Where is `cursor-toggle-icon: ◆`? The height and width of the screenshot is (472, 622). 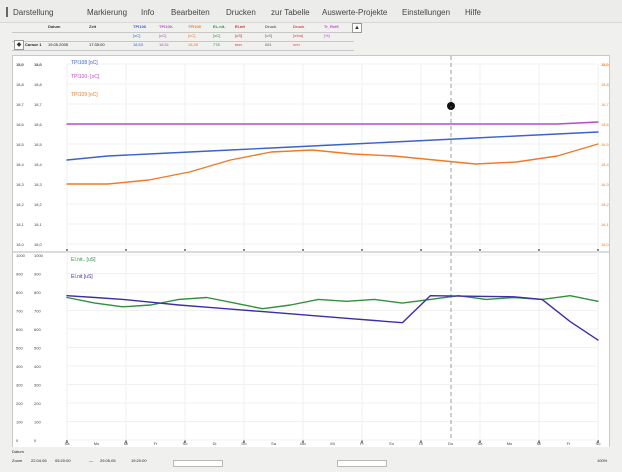 cursor-toggle-icon: ◆ is located at coordinates (19, 45).